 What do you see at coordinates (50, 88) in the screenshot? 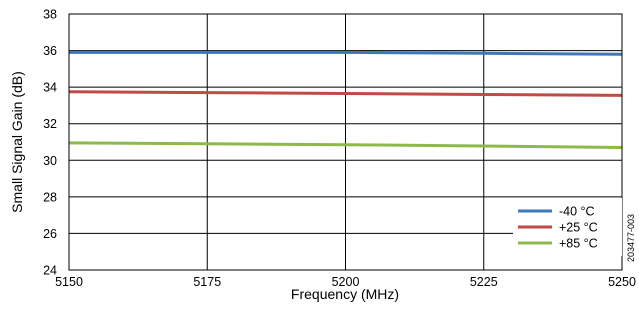
I see `y-tick-label: 34` at bounding box center [50, 88].